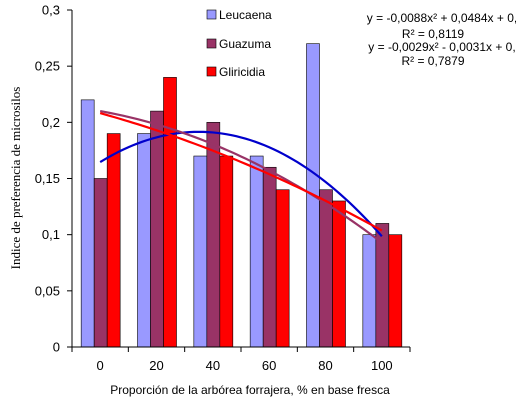 The width and height of the screenshot is (516, 416). What do you see at coordinates (213, 365) in the screenshot?
I see `x-tick-label: 40` at bounding box center [213, 365].